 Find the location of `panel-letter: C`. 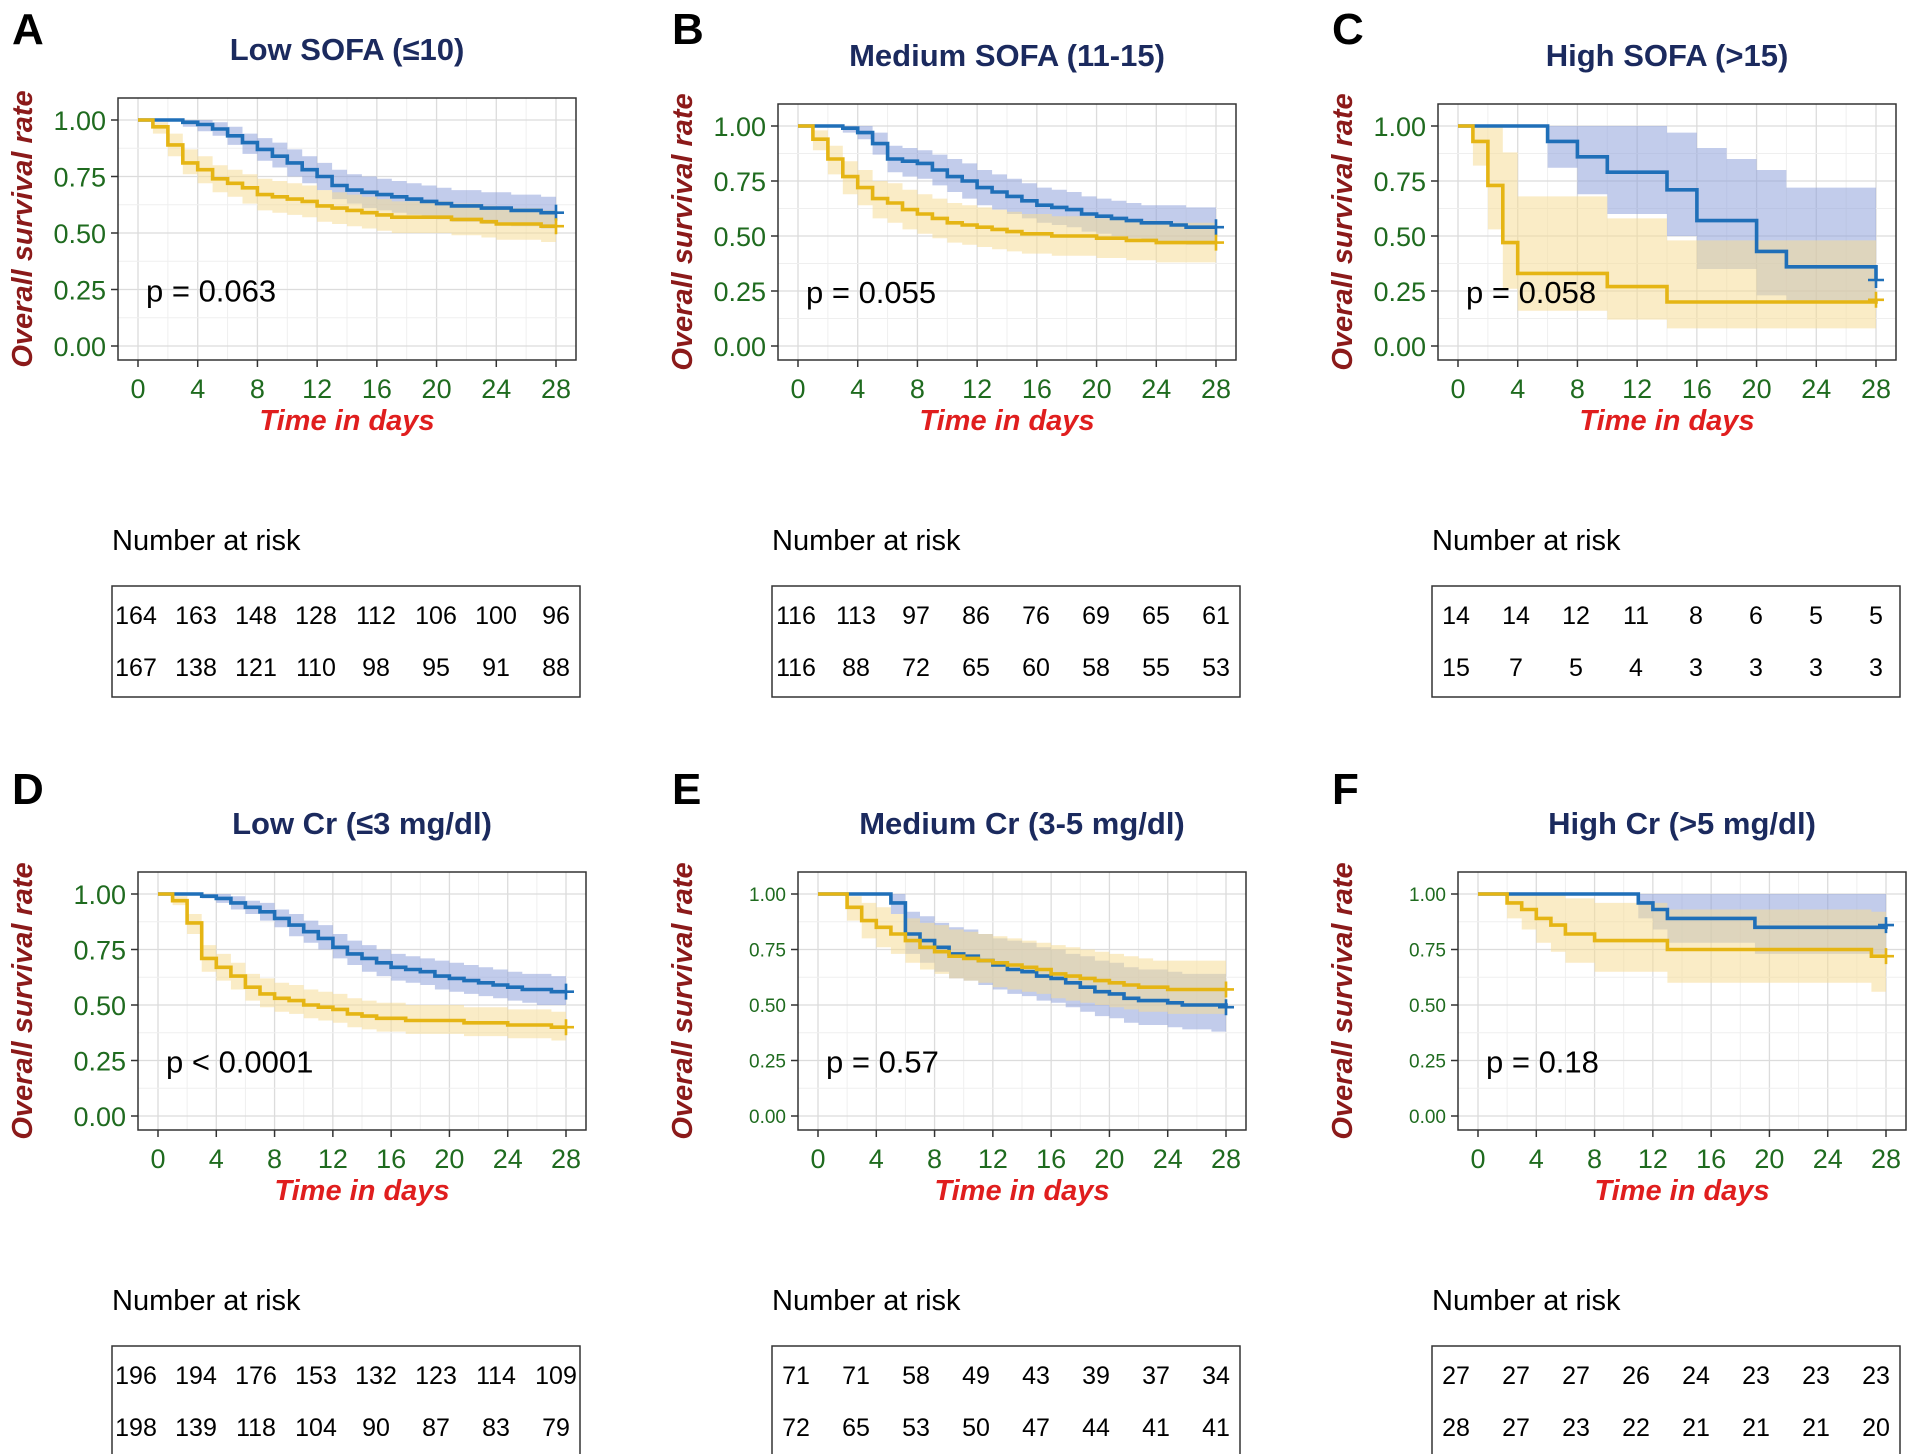

panel-letter: C is located at coordinates (1348, 29).